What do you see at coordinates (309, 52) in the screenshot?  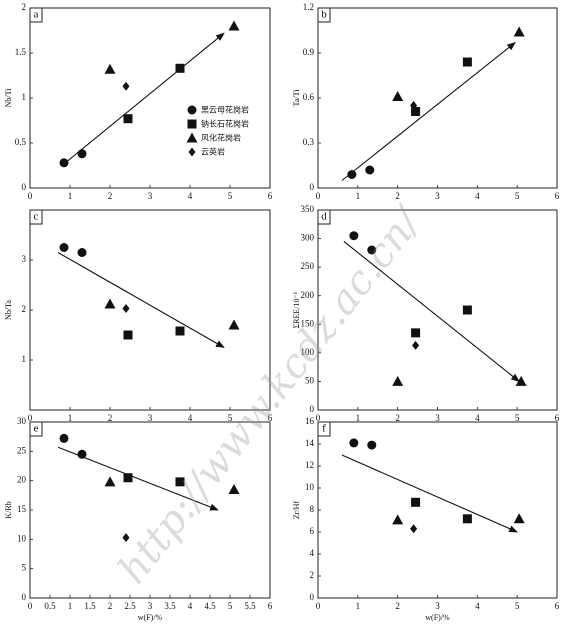 I see `y-tick-label: 0.9` at bounding box center [309, 52].